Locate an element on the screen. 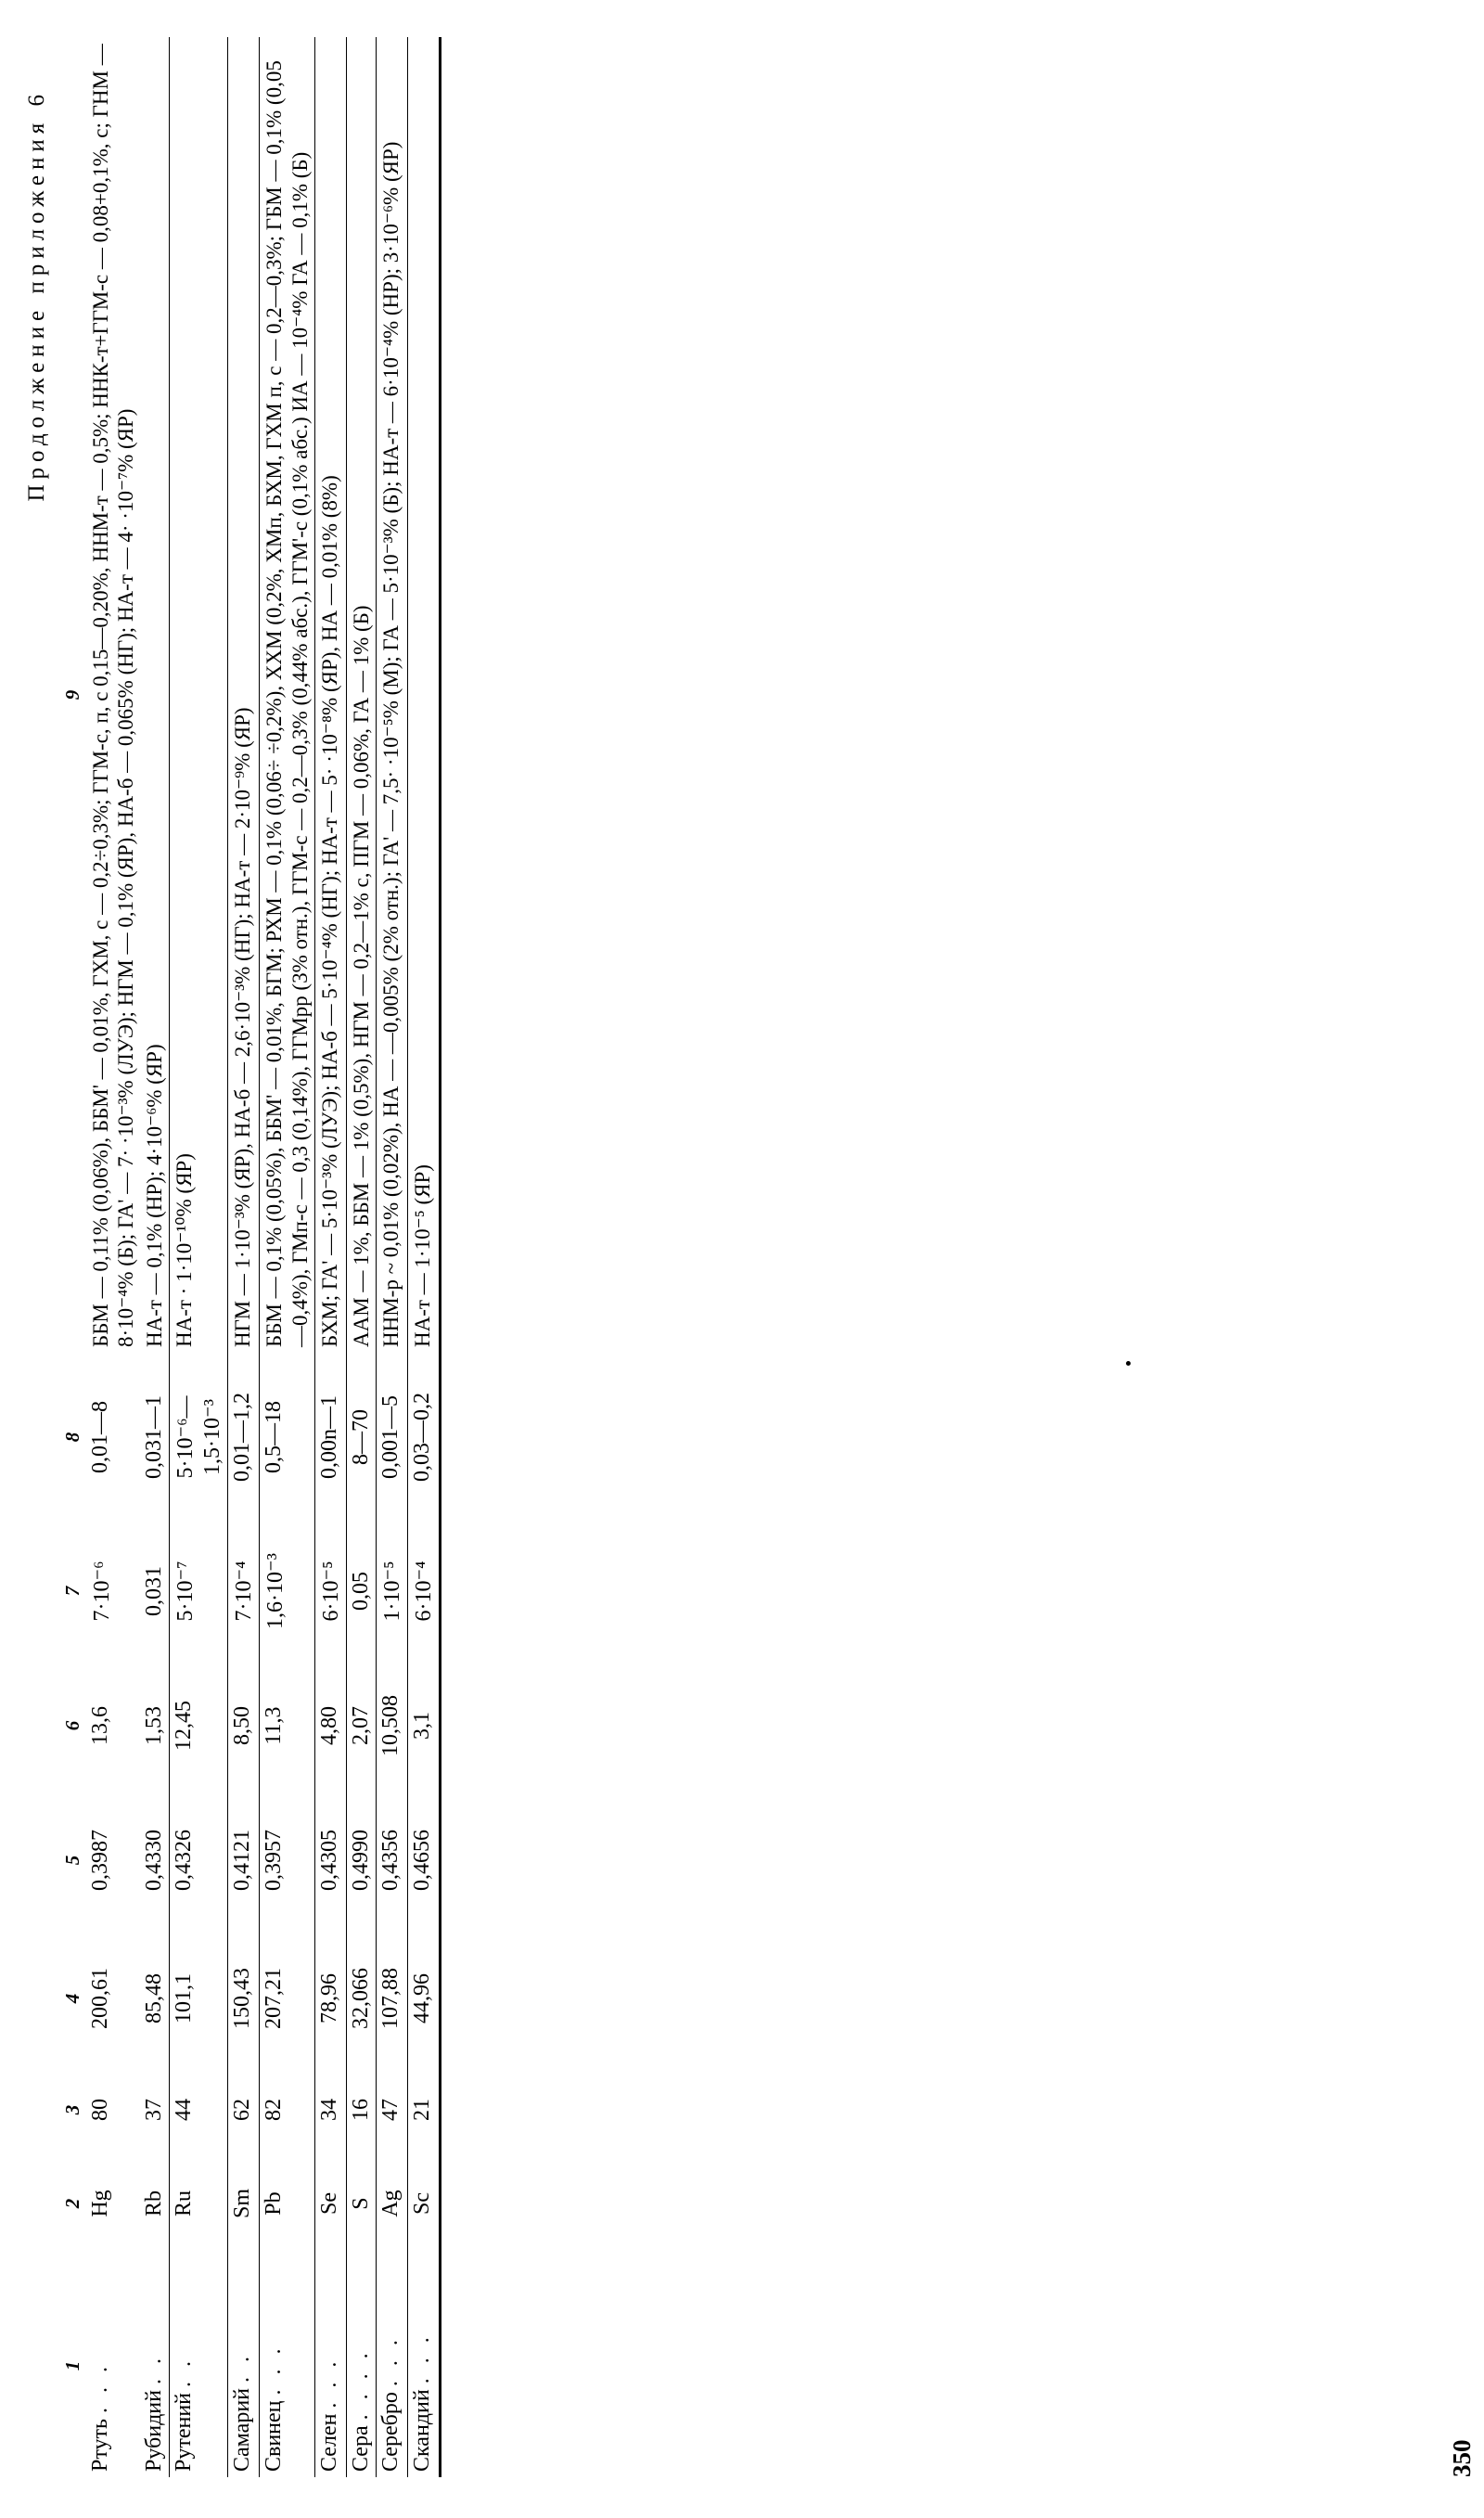 The width and height of the screenshot is (1484, 2518). column-number-9: 9 is located at coordinates (72, 694).